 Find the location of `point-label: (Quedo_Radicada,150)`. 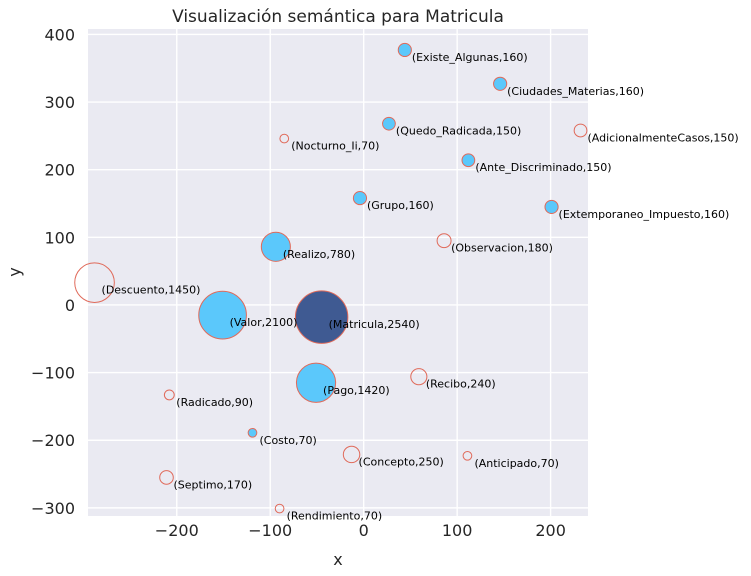

point-label: (Quedo_Radicada,150) is located at coordinates (458, 131).